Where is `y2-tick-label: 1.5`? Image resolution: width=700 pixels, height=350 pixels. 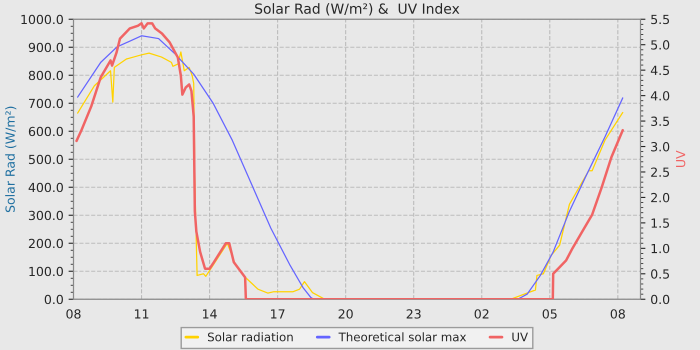 y2-tick-label: 1.5 is located at coordinates (661, 223).